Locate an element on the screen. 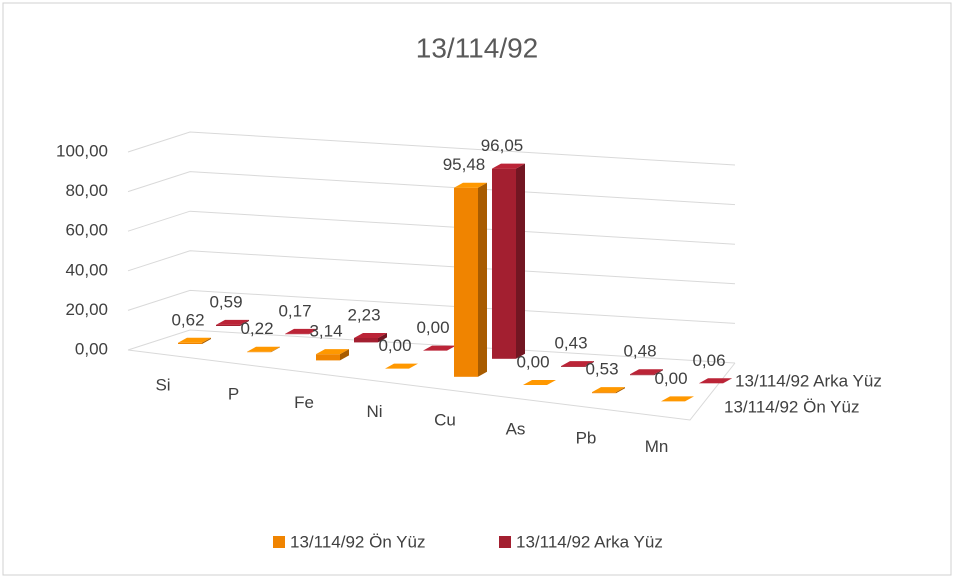 Image resolution: width=955 pixels, height=585 pixels. data-label: 96,05 is located at coordinates (502, 145).